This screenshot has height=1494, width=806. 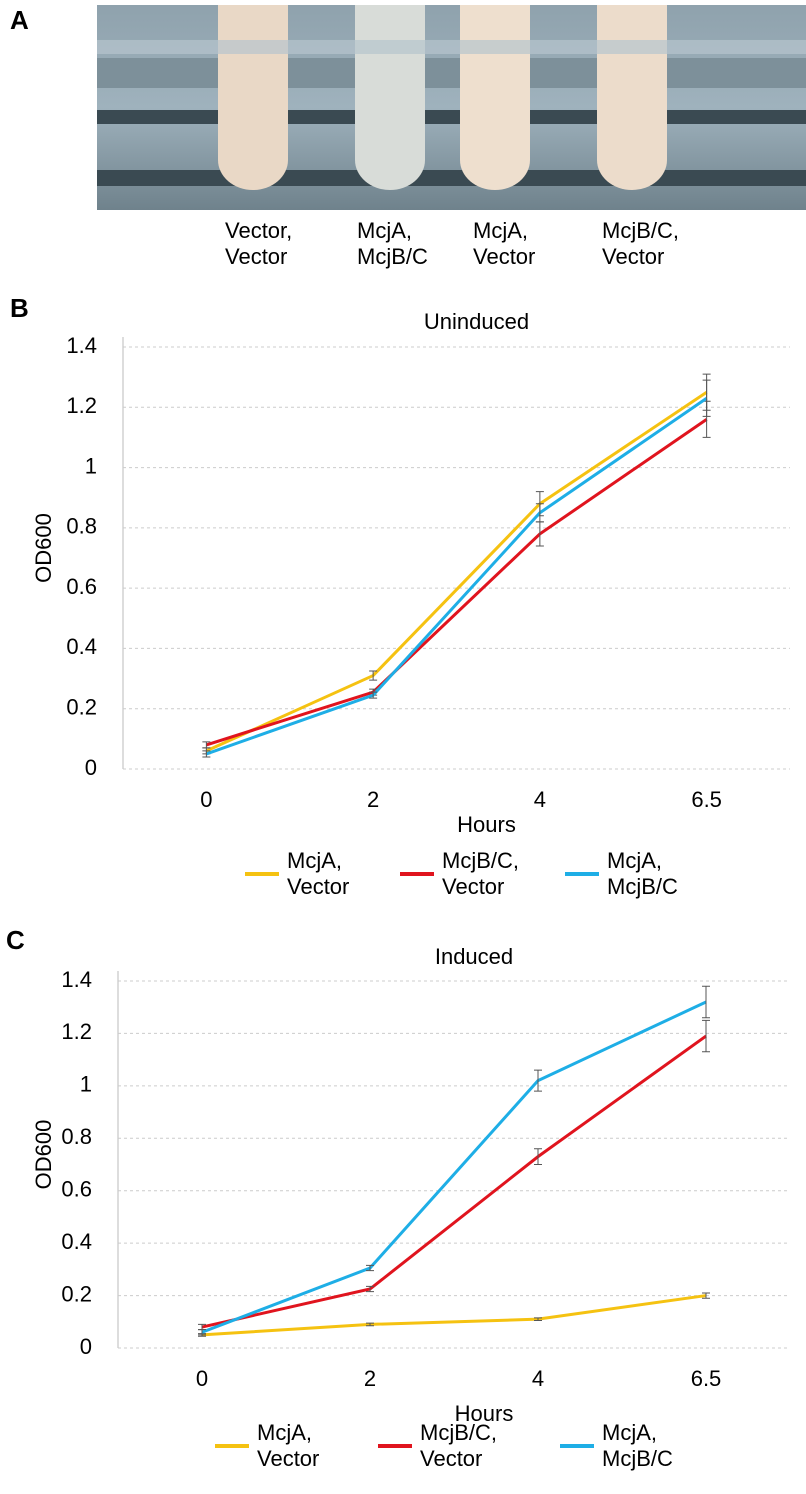 What do you see at coordinates (19, 20) in the screenshot?
I see `panel-label: A` at bounding box center [19, 20].